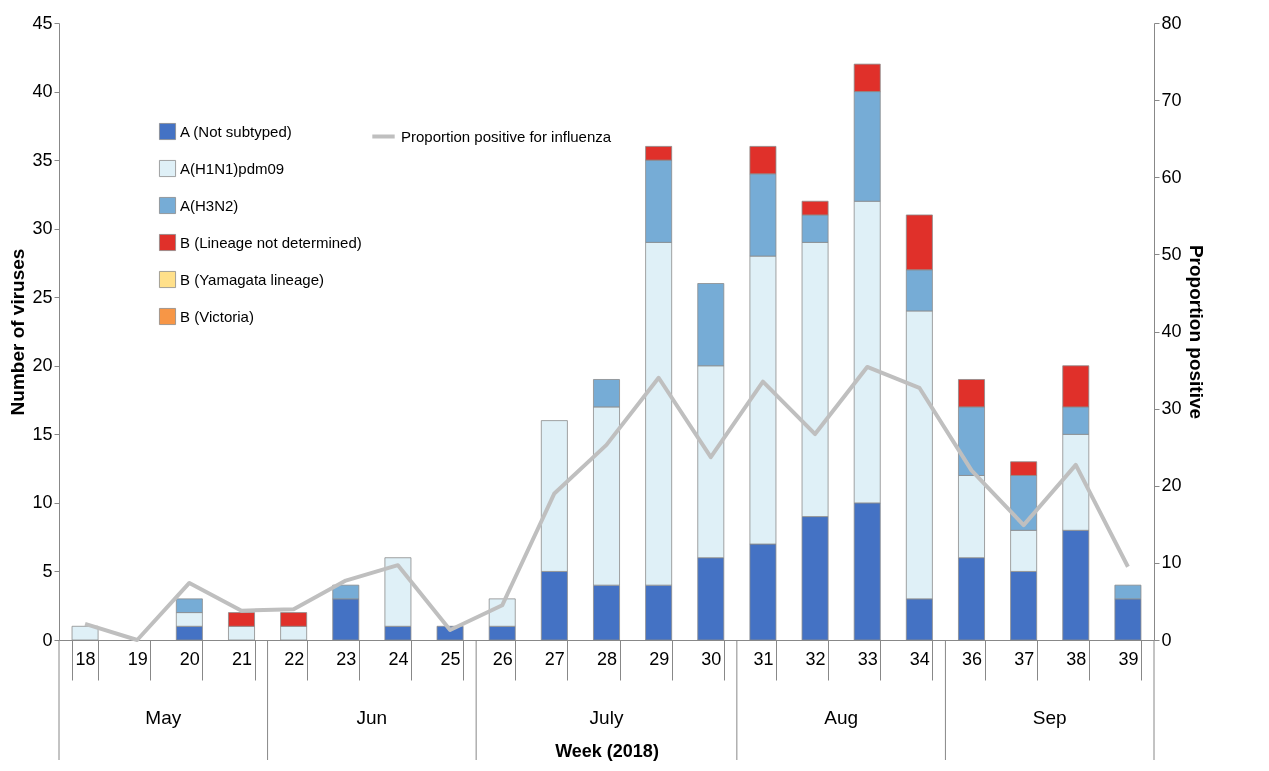 The height and width of the screenshot is (771, 1269). What do you see at coordinates (294, 658) in the screenshot?
I see `x-tick-label: 22` at bounding box center [294, 658].